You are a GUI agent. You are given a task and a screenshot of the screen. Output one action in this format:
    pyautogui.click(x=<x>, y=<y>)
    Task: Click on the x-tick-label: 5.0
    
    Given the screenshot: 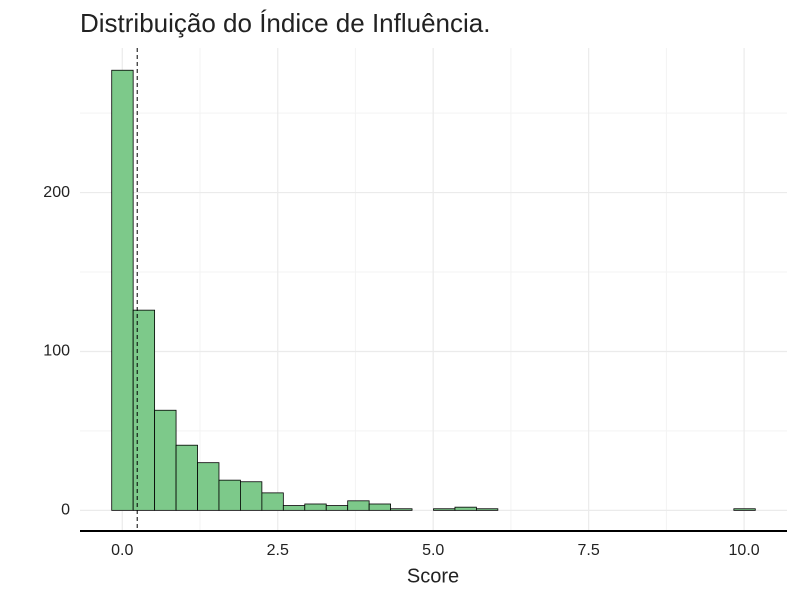 What is the action you would take?
    pyautogui.click(x=433, y=550)
    